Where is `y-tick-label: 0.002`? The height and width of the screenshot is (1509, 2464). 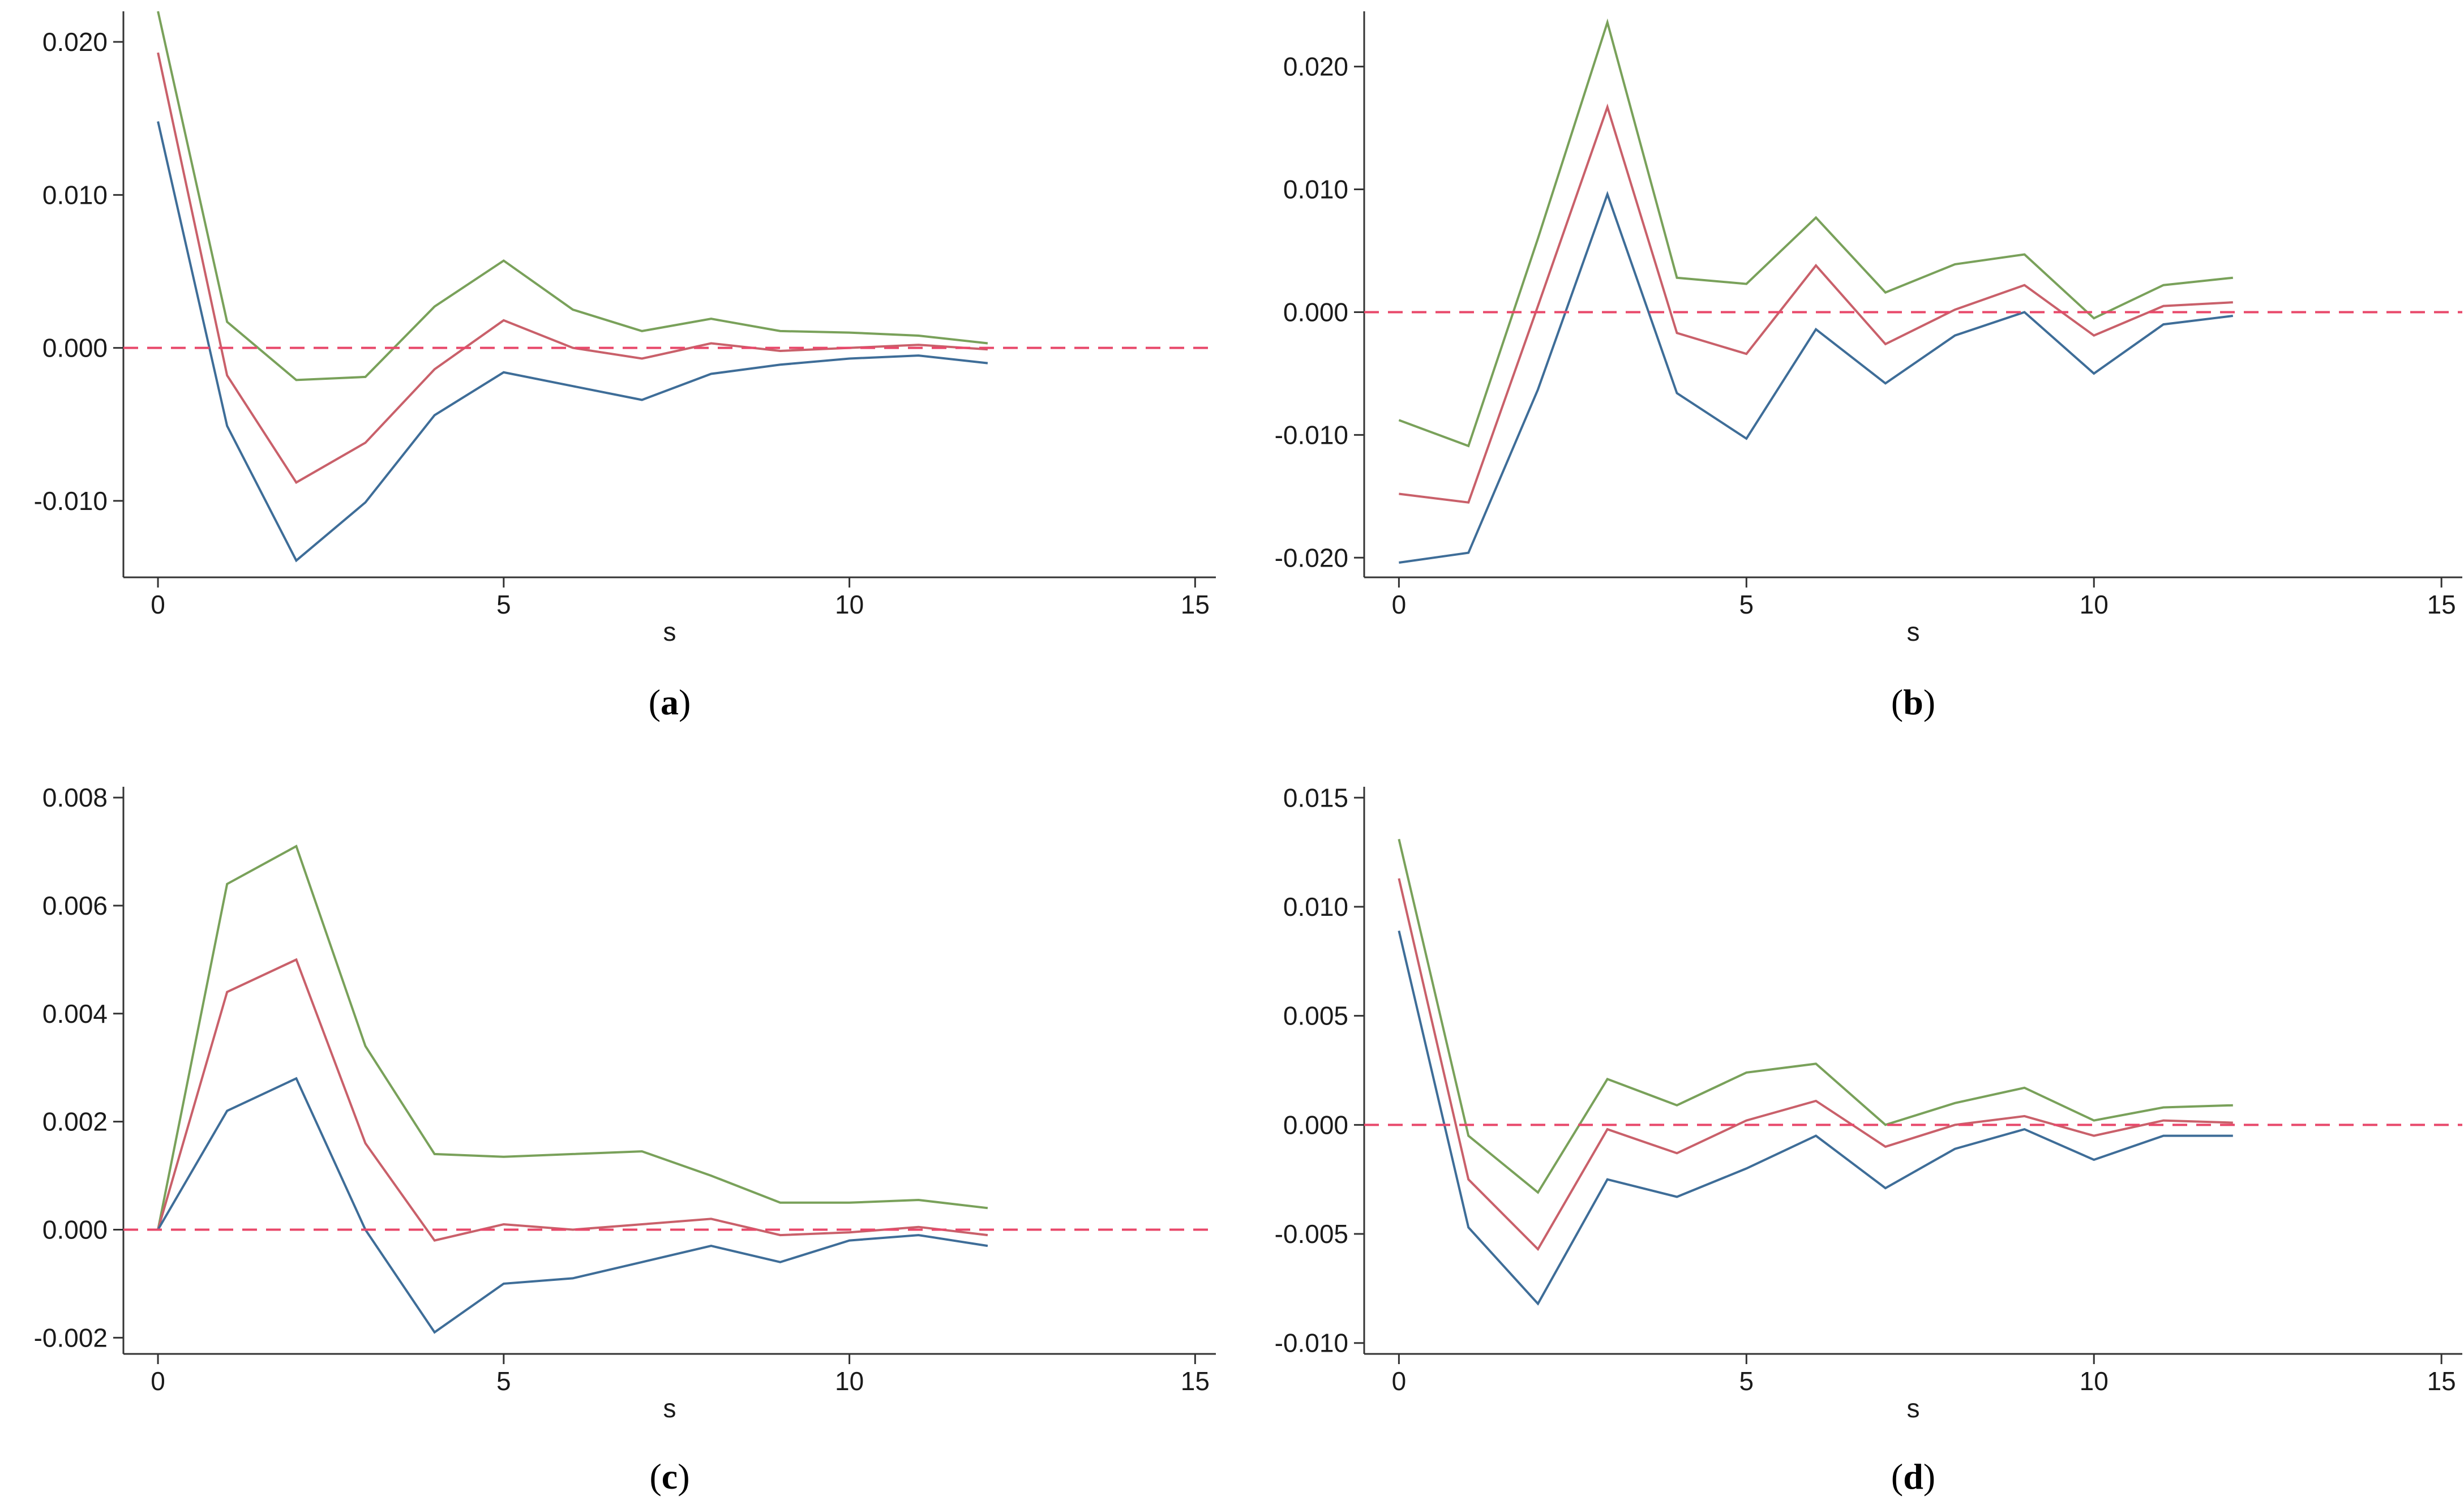
y-tick-label: 0.002 is located at coordinates (75, 1122).